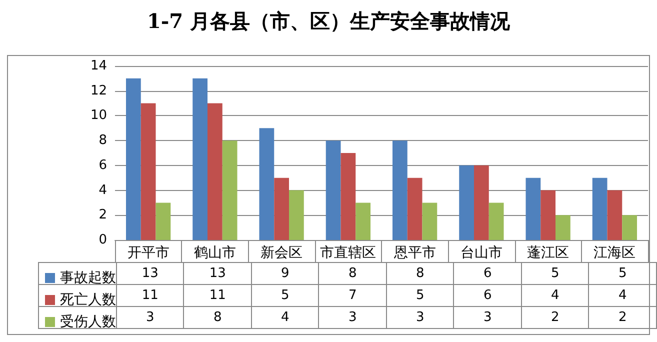 The image size is (657, 342). I want to click on y-tick-label: 12, so click(98, 90).